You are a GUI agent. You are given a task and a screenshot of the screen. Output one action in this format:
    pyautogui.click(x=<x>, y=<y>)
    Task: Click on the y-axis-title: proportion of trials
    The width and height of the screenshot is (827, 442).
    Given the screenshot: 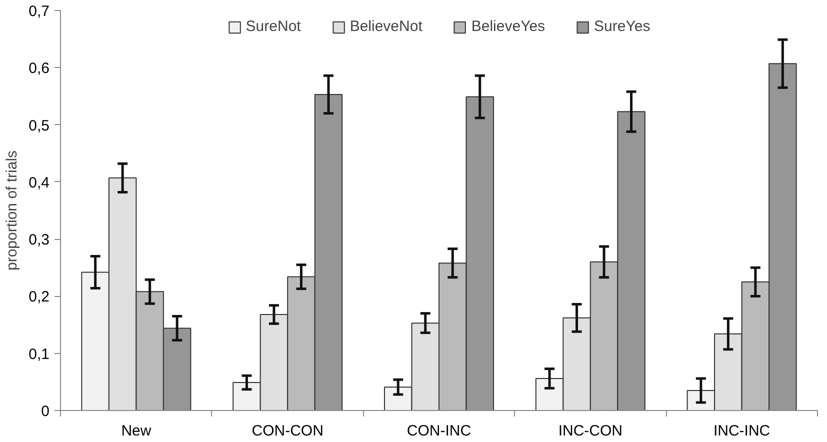 What is the action you would take?
    pyautogui.click(x=12, y=210)
    